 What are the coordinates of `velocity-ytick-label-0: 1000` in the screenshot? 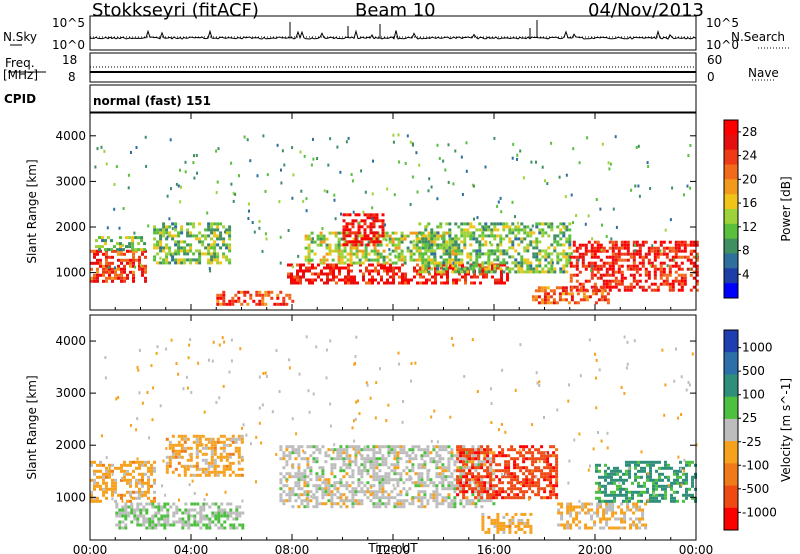 It's located at (70, 497).